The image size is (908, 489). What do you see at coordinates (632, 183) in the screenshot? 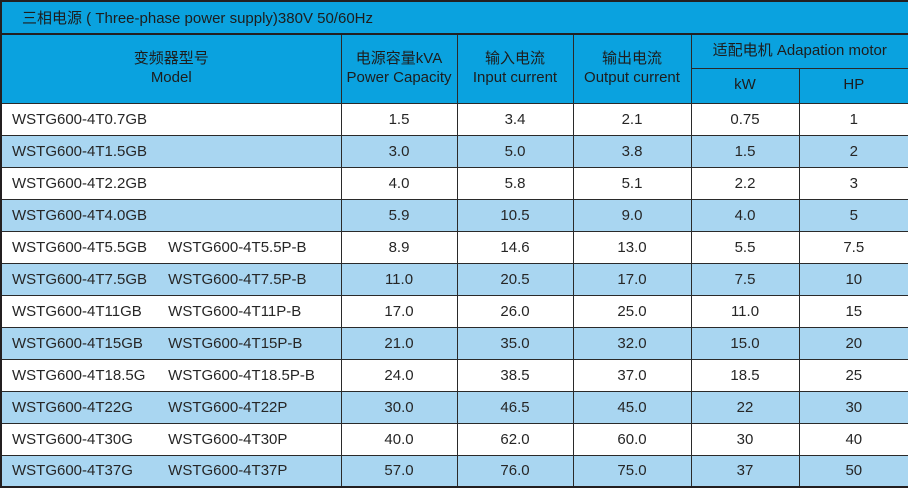
I see `output-current-cell: 5.1` at bounding box center [632, 183].